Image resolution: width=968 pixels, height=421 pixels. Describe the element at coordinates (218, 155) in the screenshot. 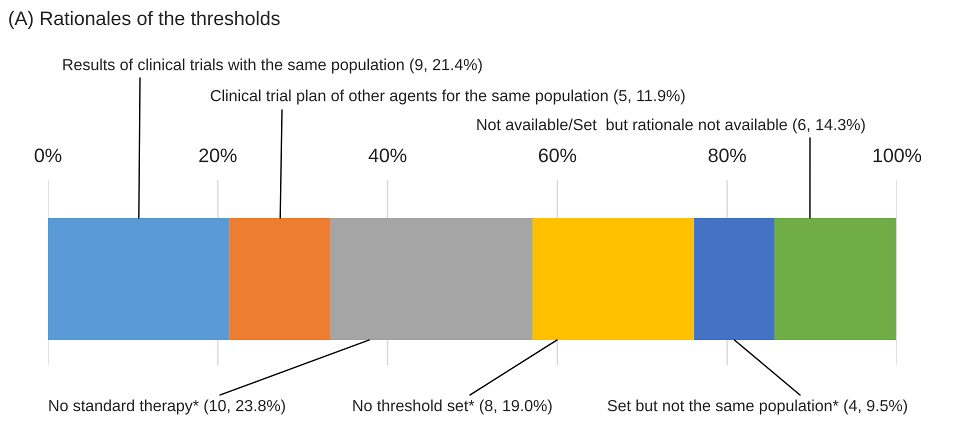

I see `x-tick-label: 20%` at that location.